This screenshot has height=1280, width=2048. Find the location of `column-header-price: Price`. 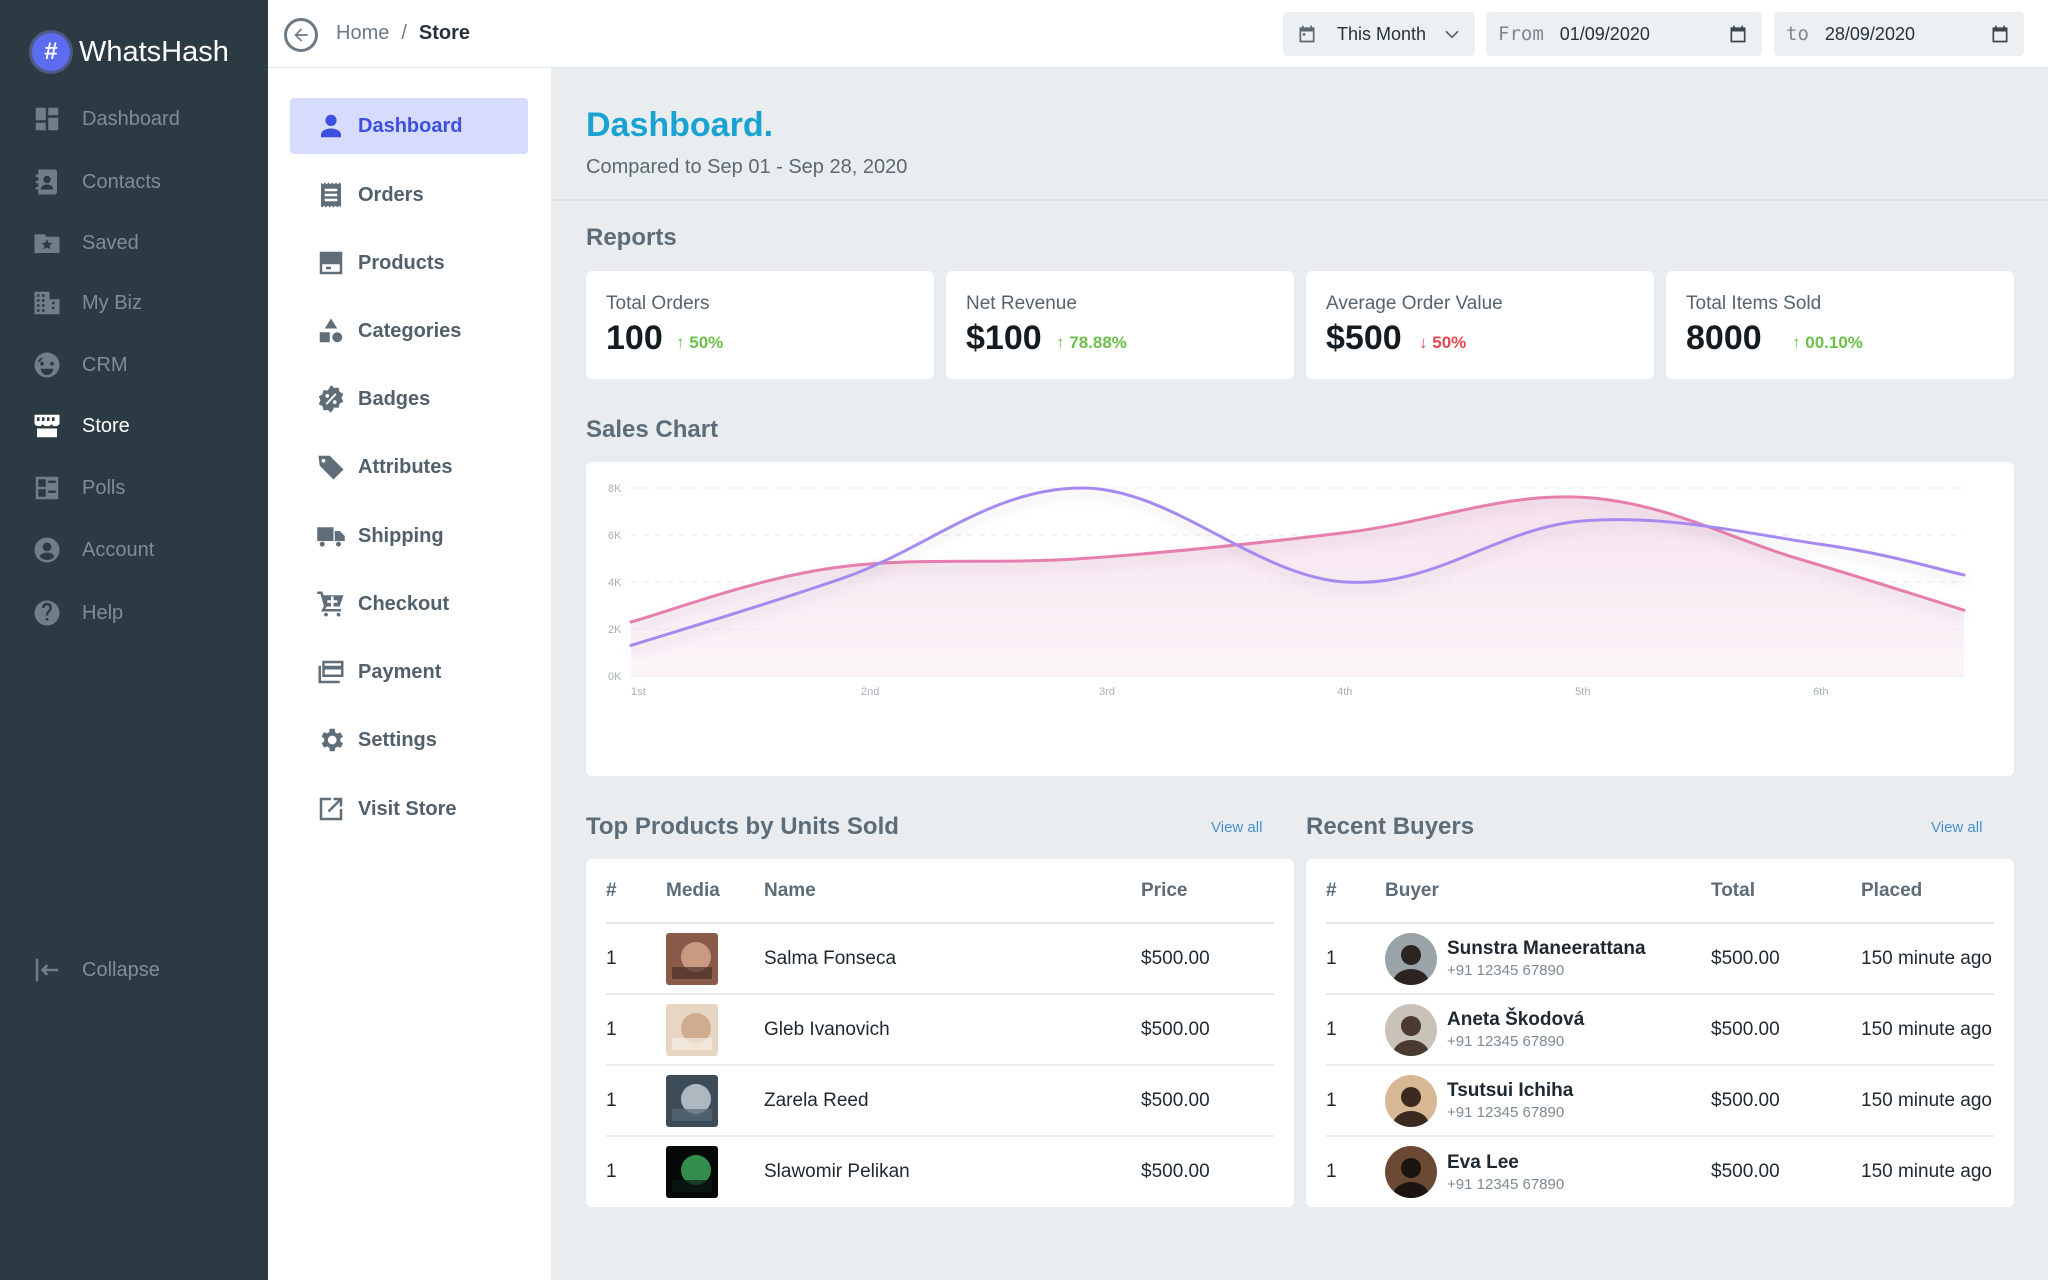

column-header-price: Price is located at coordinates (1207, 891).